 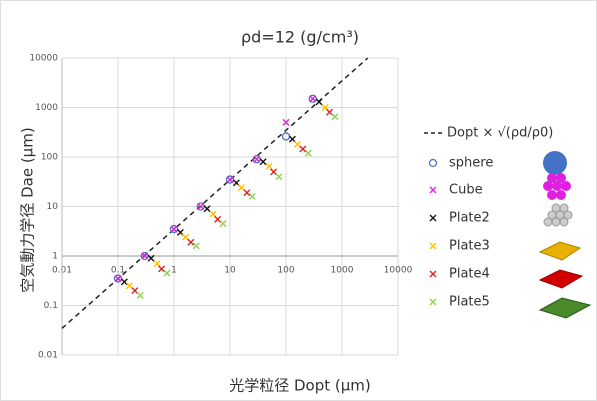 I want to click on legend-label: Plate5, so click(x=469, y=302).